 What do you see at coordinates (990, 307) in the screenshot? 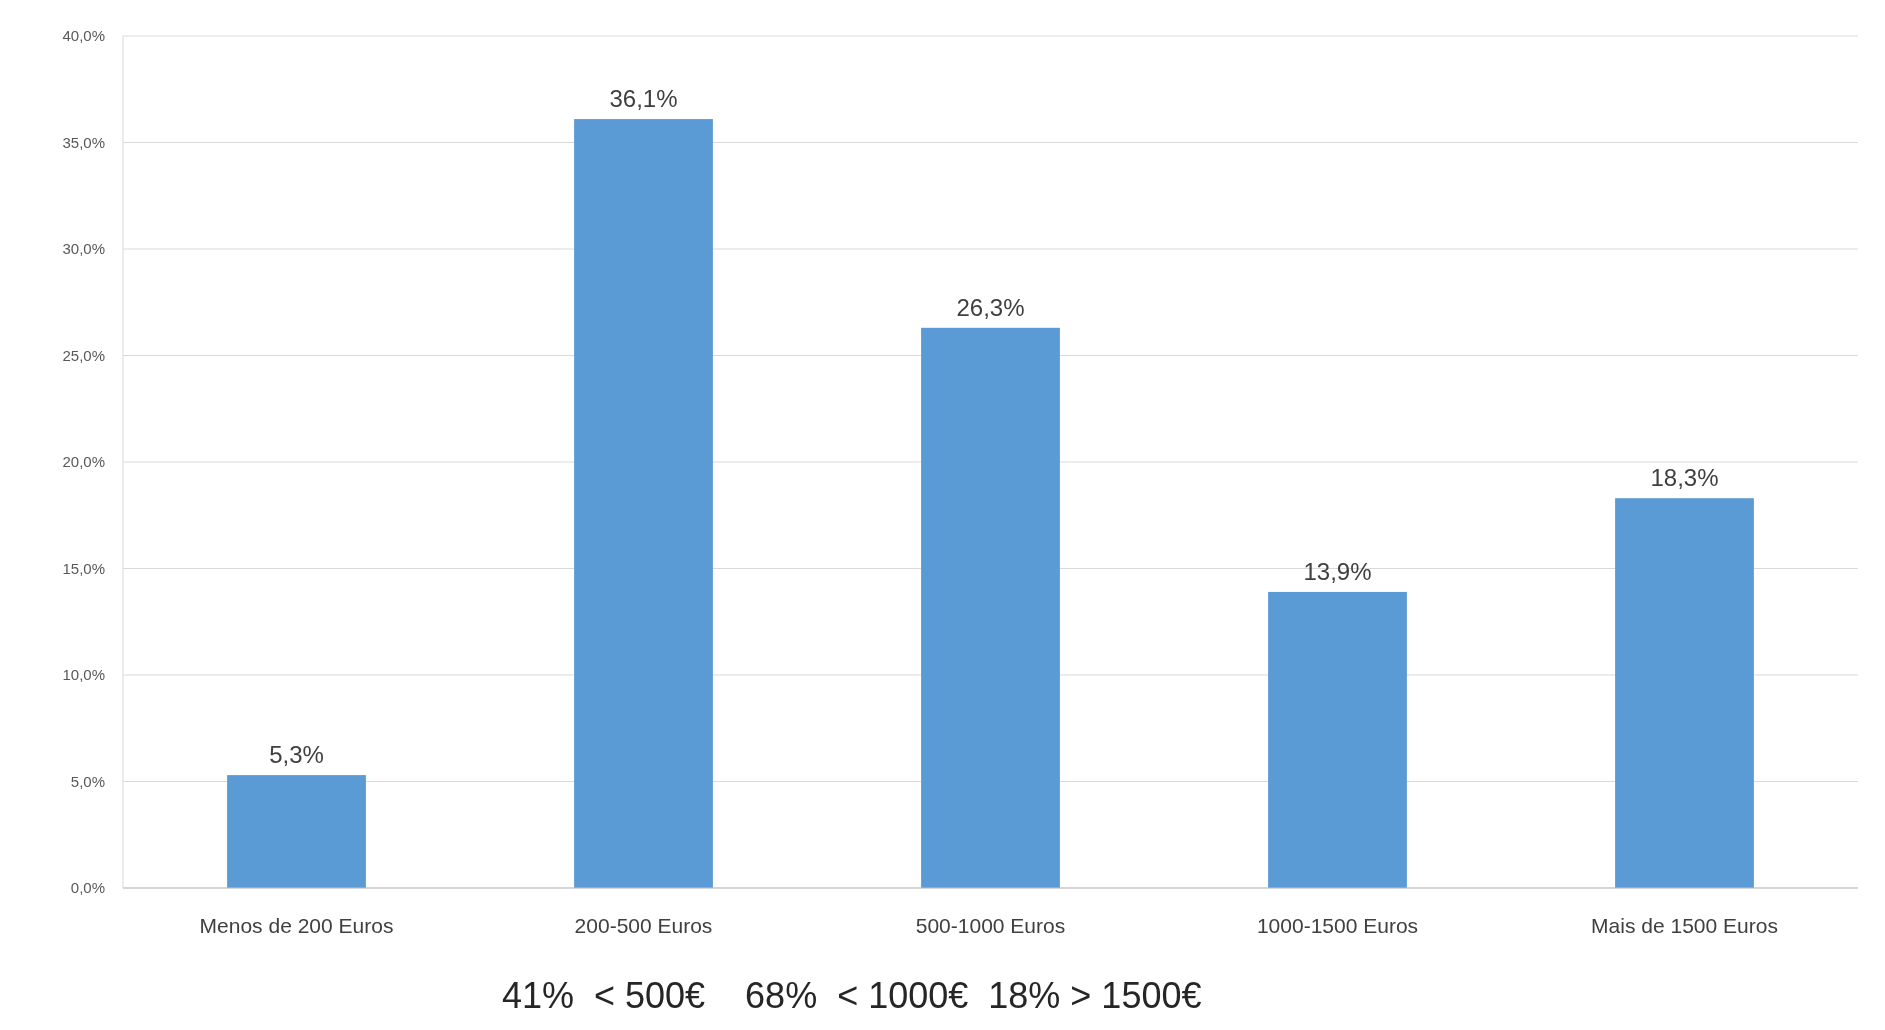
I see `data-label: 26,3%` at bounding box center [990, 307].